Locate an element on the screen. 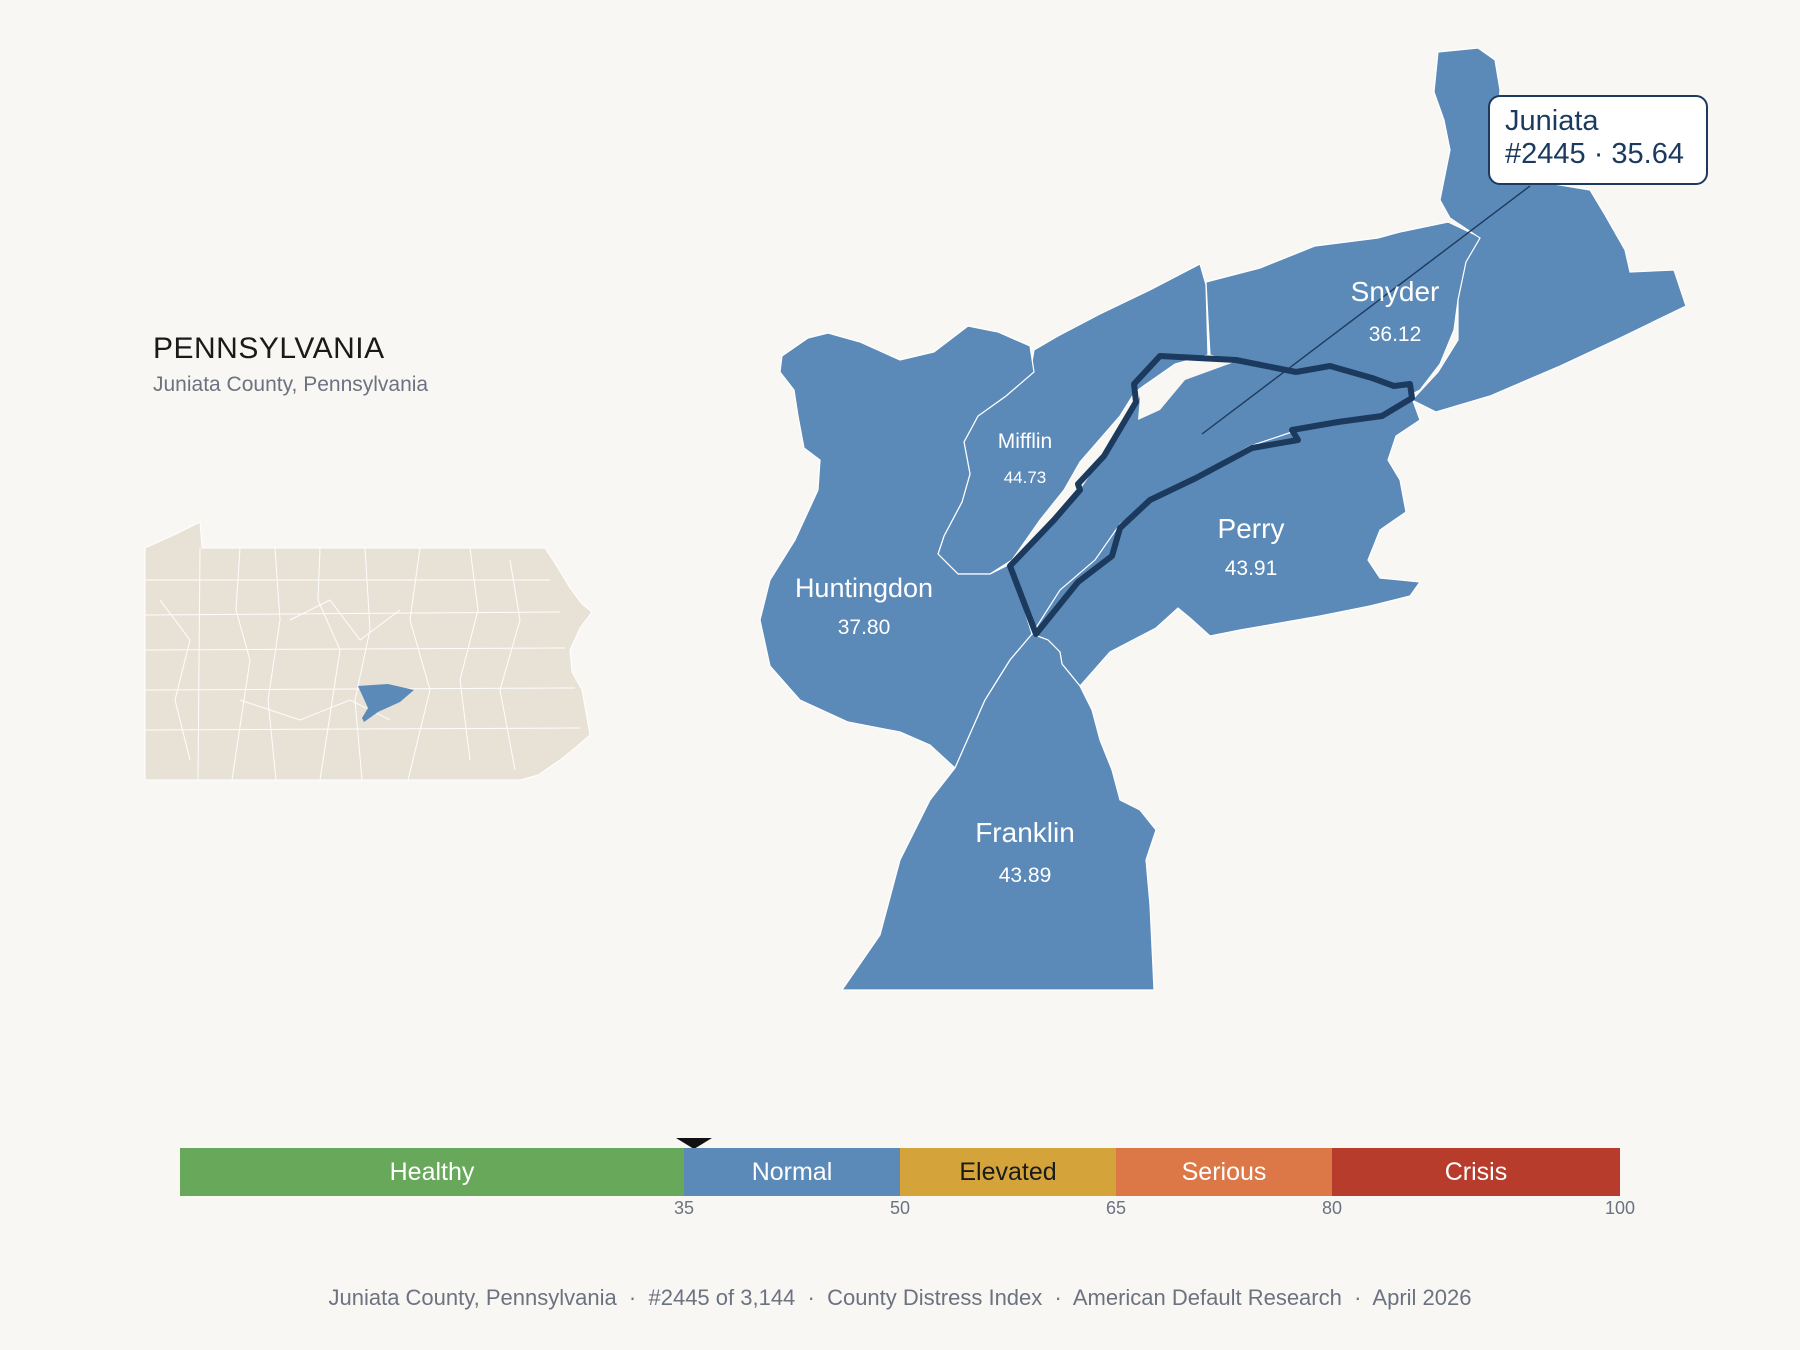 The height and width of the screenshot is (1350, 1800). distress-scale: Healthy Normal Elevated Serious Crisis is located at coordinates (900, 1172).